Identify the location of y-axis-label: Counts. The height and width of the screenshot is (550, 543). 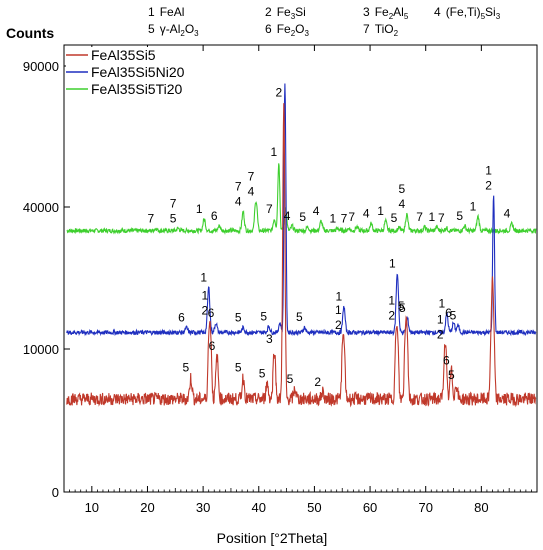
(30, 33).